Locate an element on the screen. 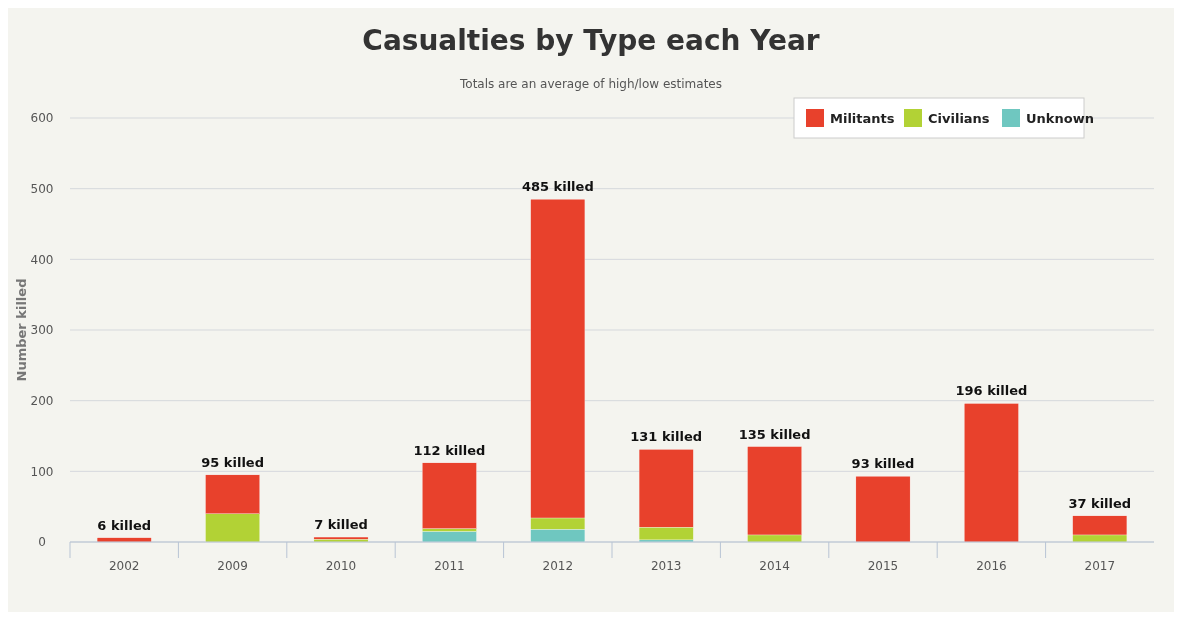 The height and width of the screenshot is (620, 1182). x-tick-label: 2017 is located at coordinates (1100, 566).